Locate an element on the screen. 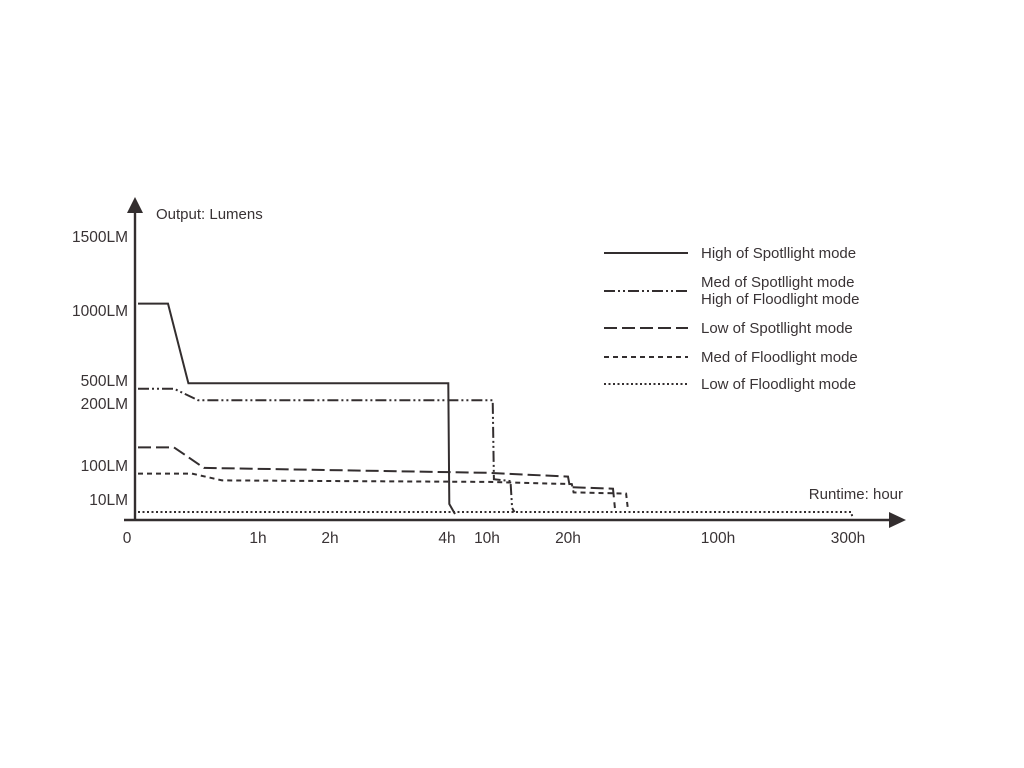  y-tick-label-100LM: 100LM is located at coordinates (104, 466).